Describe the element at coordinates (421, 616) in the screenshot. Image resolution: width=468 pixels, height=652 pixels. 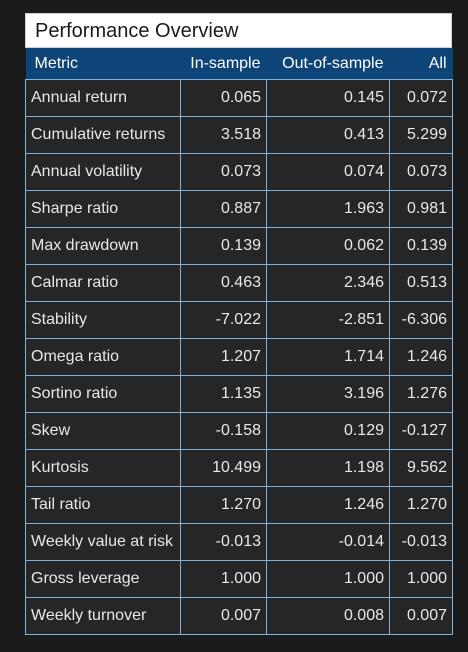
I see `all-cell: 0.007` at that location.